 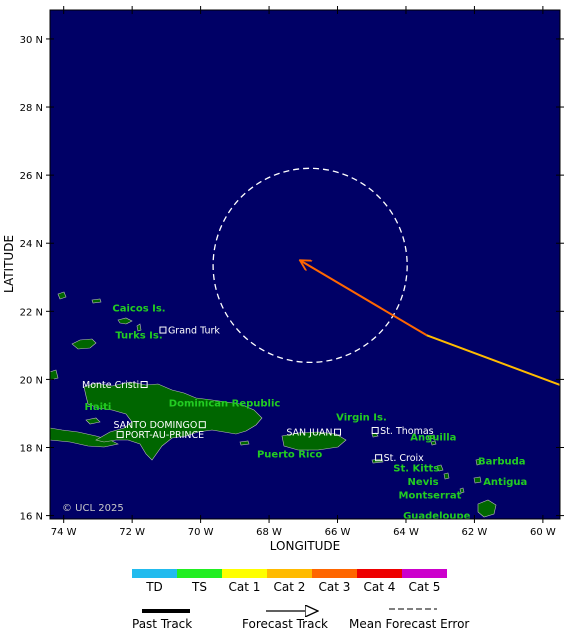 I want to click on city-marker: Monte Cristi, so click(x=115, y=385).